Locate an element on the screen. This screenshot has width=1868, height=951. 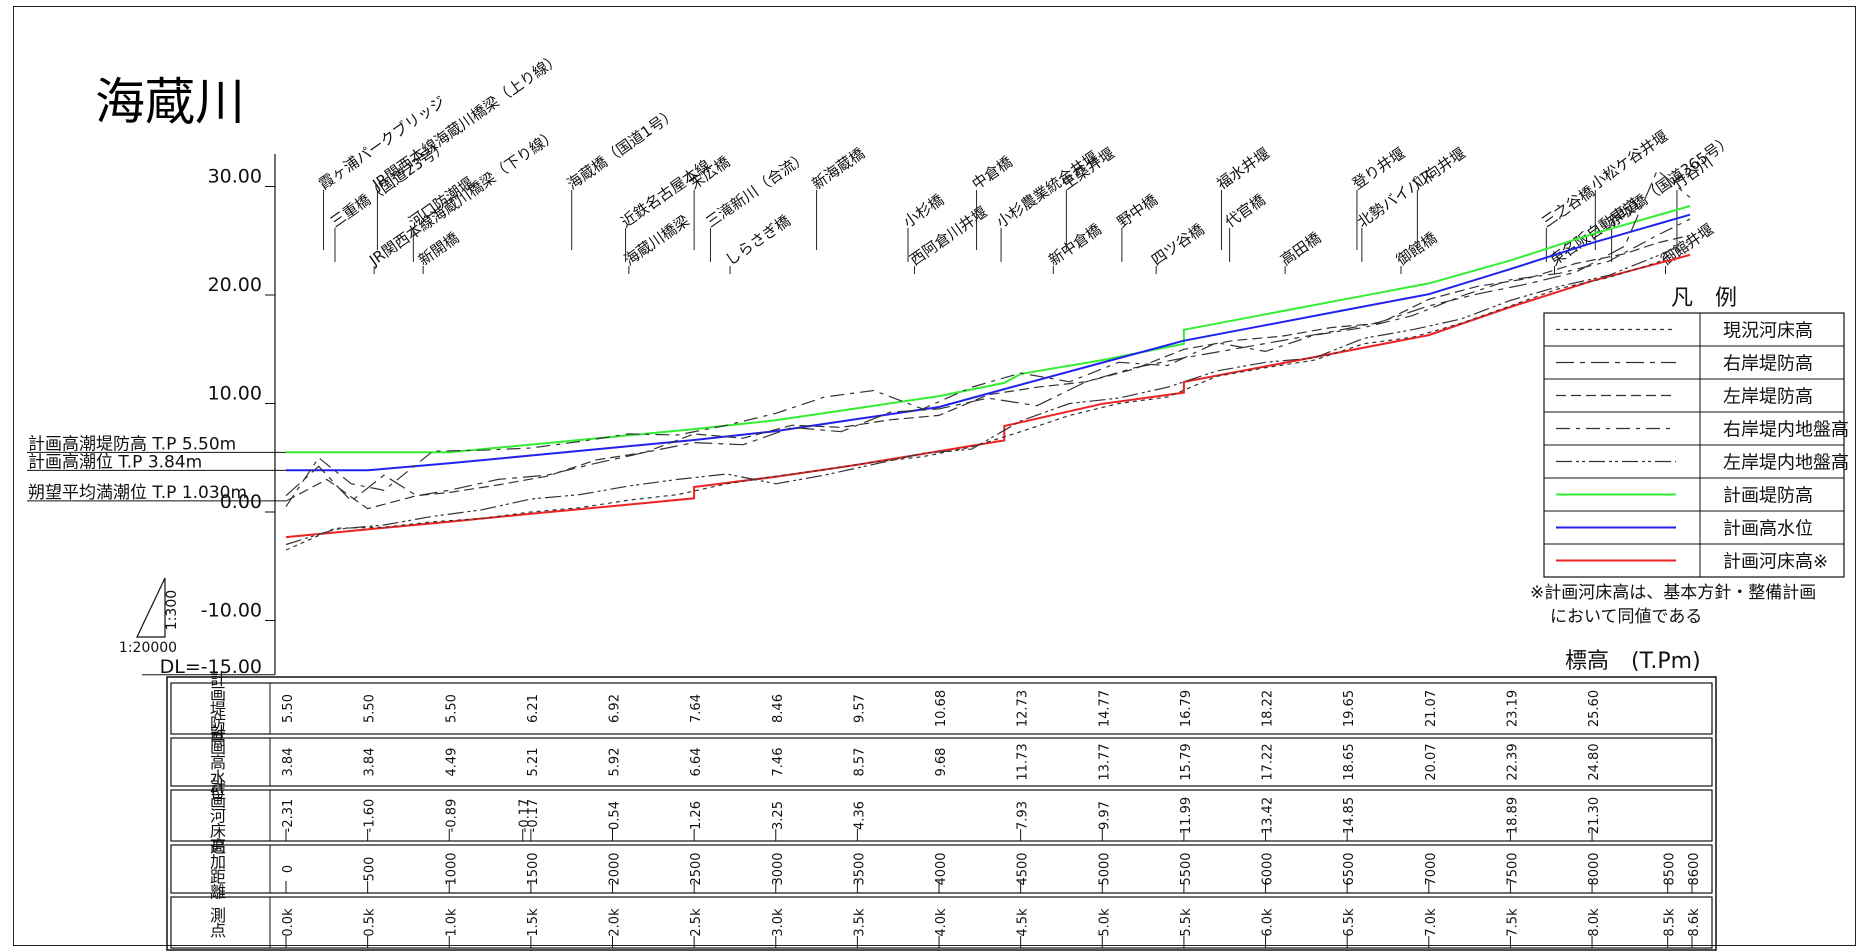
table-cell: 3.0k is located at coordinates (778, 922).